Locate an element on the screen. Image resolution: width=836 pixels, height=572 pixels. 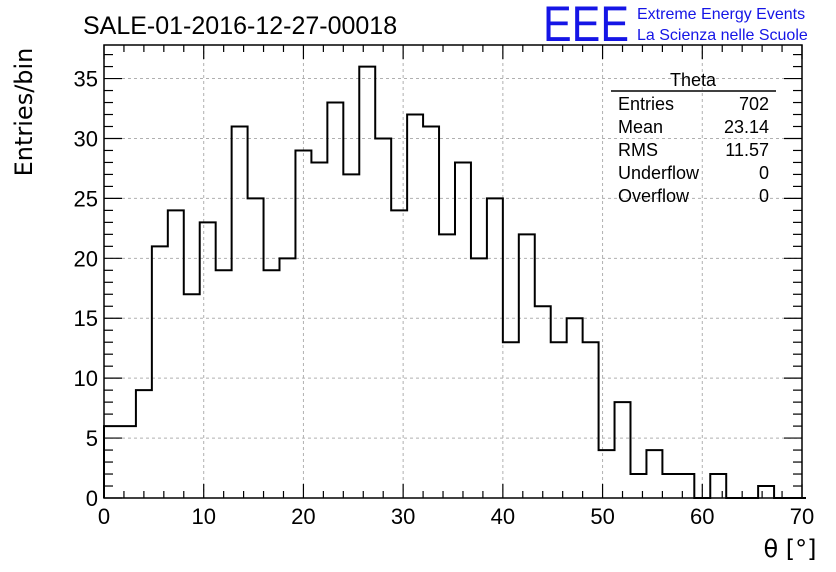
x-tick-label: 40 is located at coordinates (503, 516).